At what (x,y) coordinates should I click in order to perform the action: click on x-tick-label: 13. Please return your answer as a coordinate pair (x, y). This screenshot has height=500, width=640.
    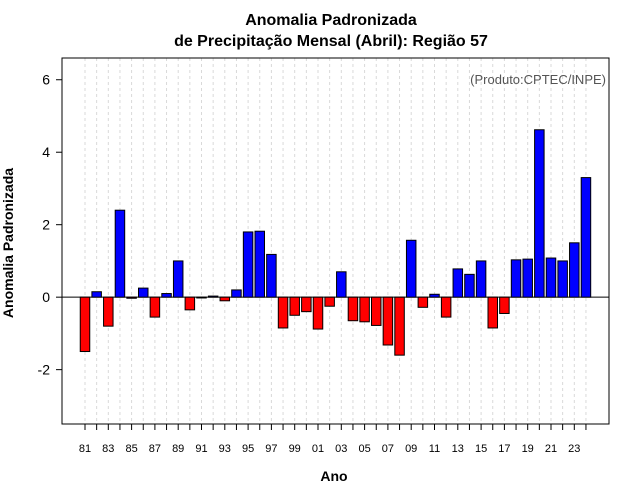
    Looking at the image, I should click on (458, 449).